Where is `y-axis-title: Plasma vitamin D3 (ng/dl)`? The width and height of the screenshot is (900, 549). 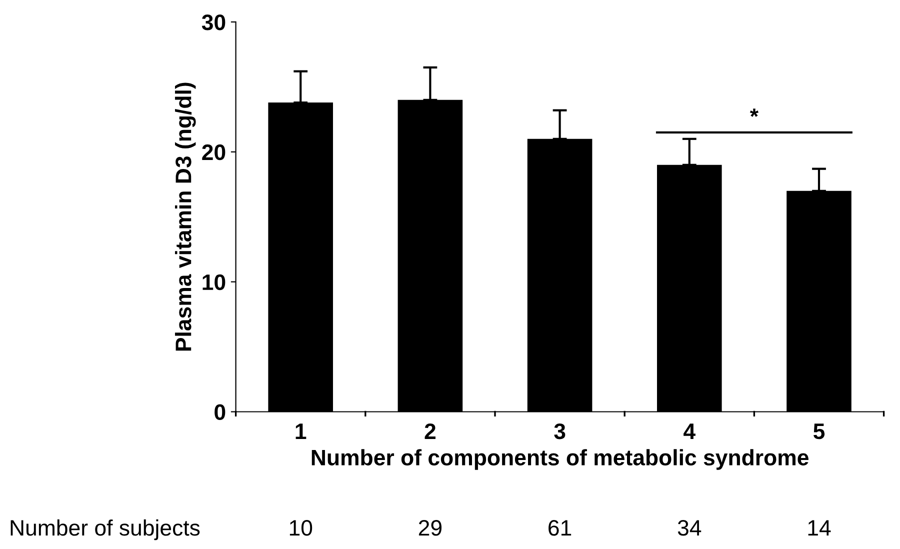
y-axis-title: Plasma vitamin D3 (ng/dl) is located at coordinates (185, 216).